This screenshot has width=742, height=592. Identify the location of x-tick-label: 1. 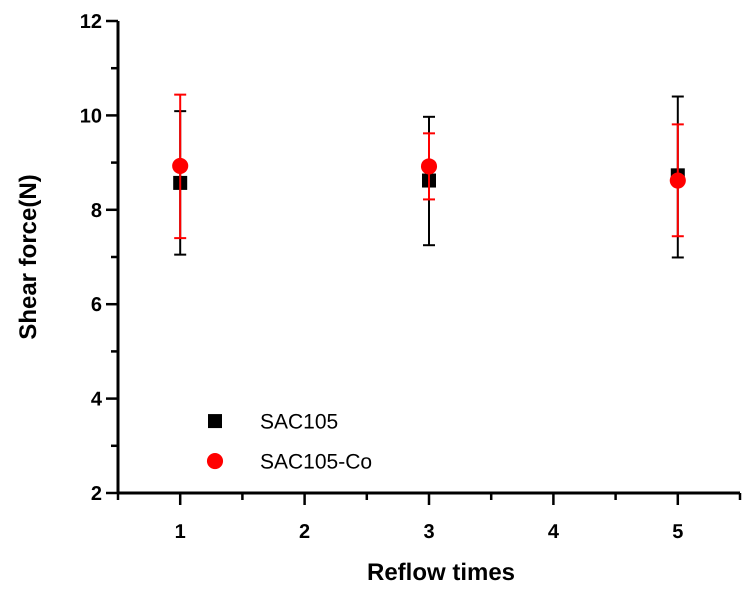
(180, 532).